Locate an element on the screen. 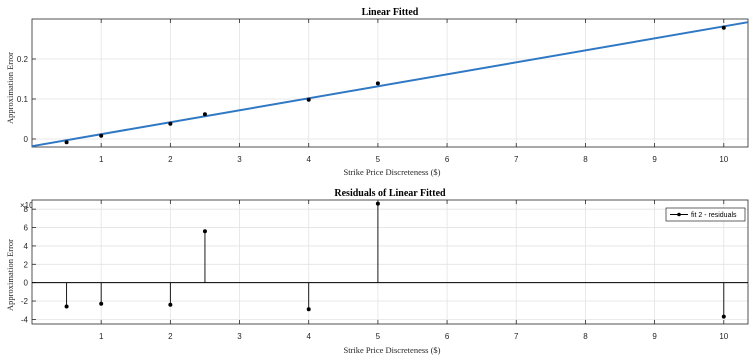 This screenshot has width=752, height=358. fitted-y-tick-label: 0.1 is located at coordinates (23, 99).